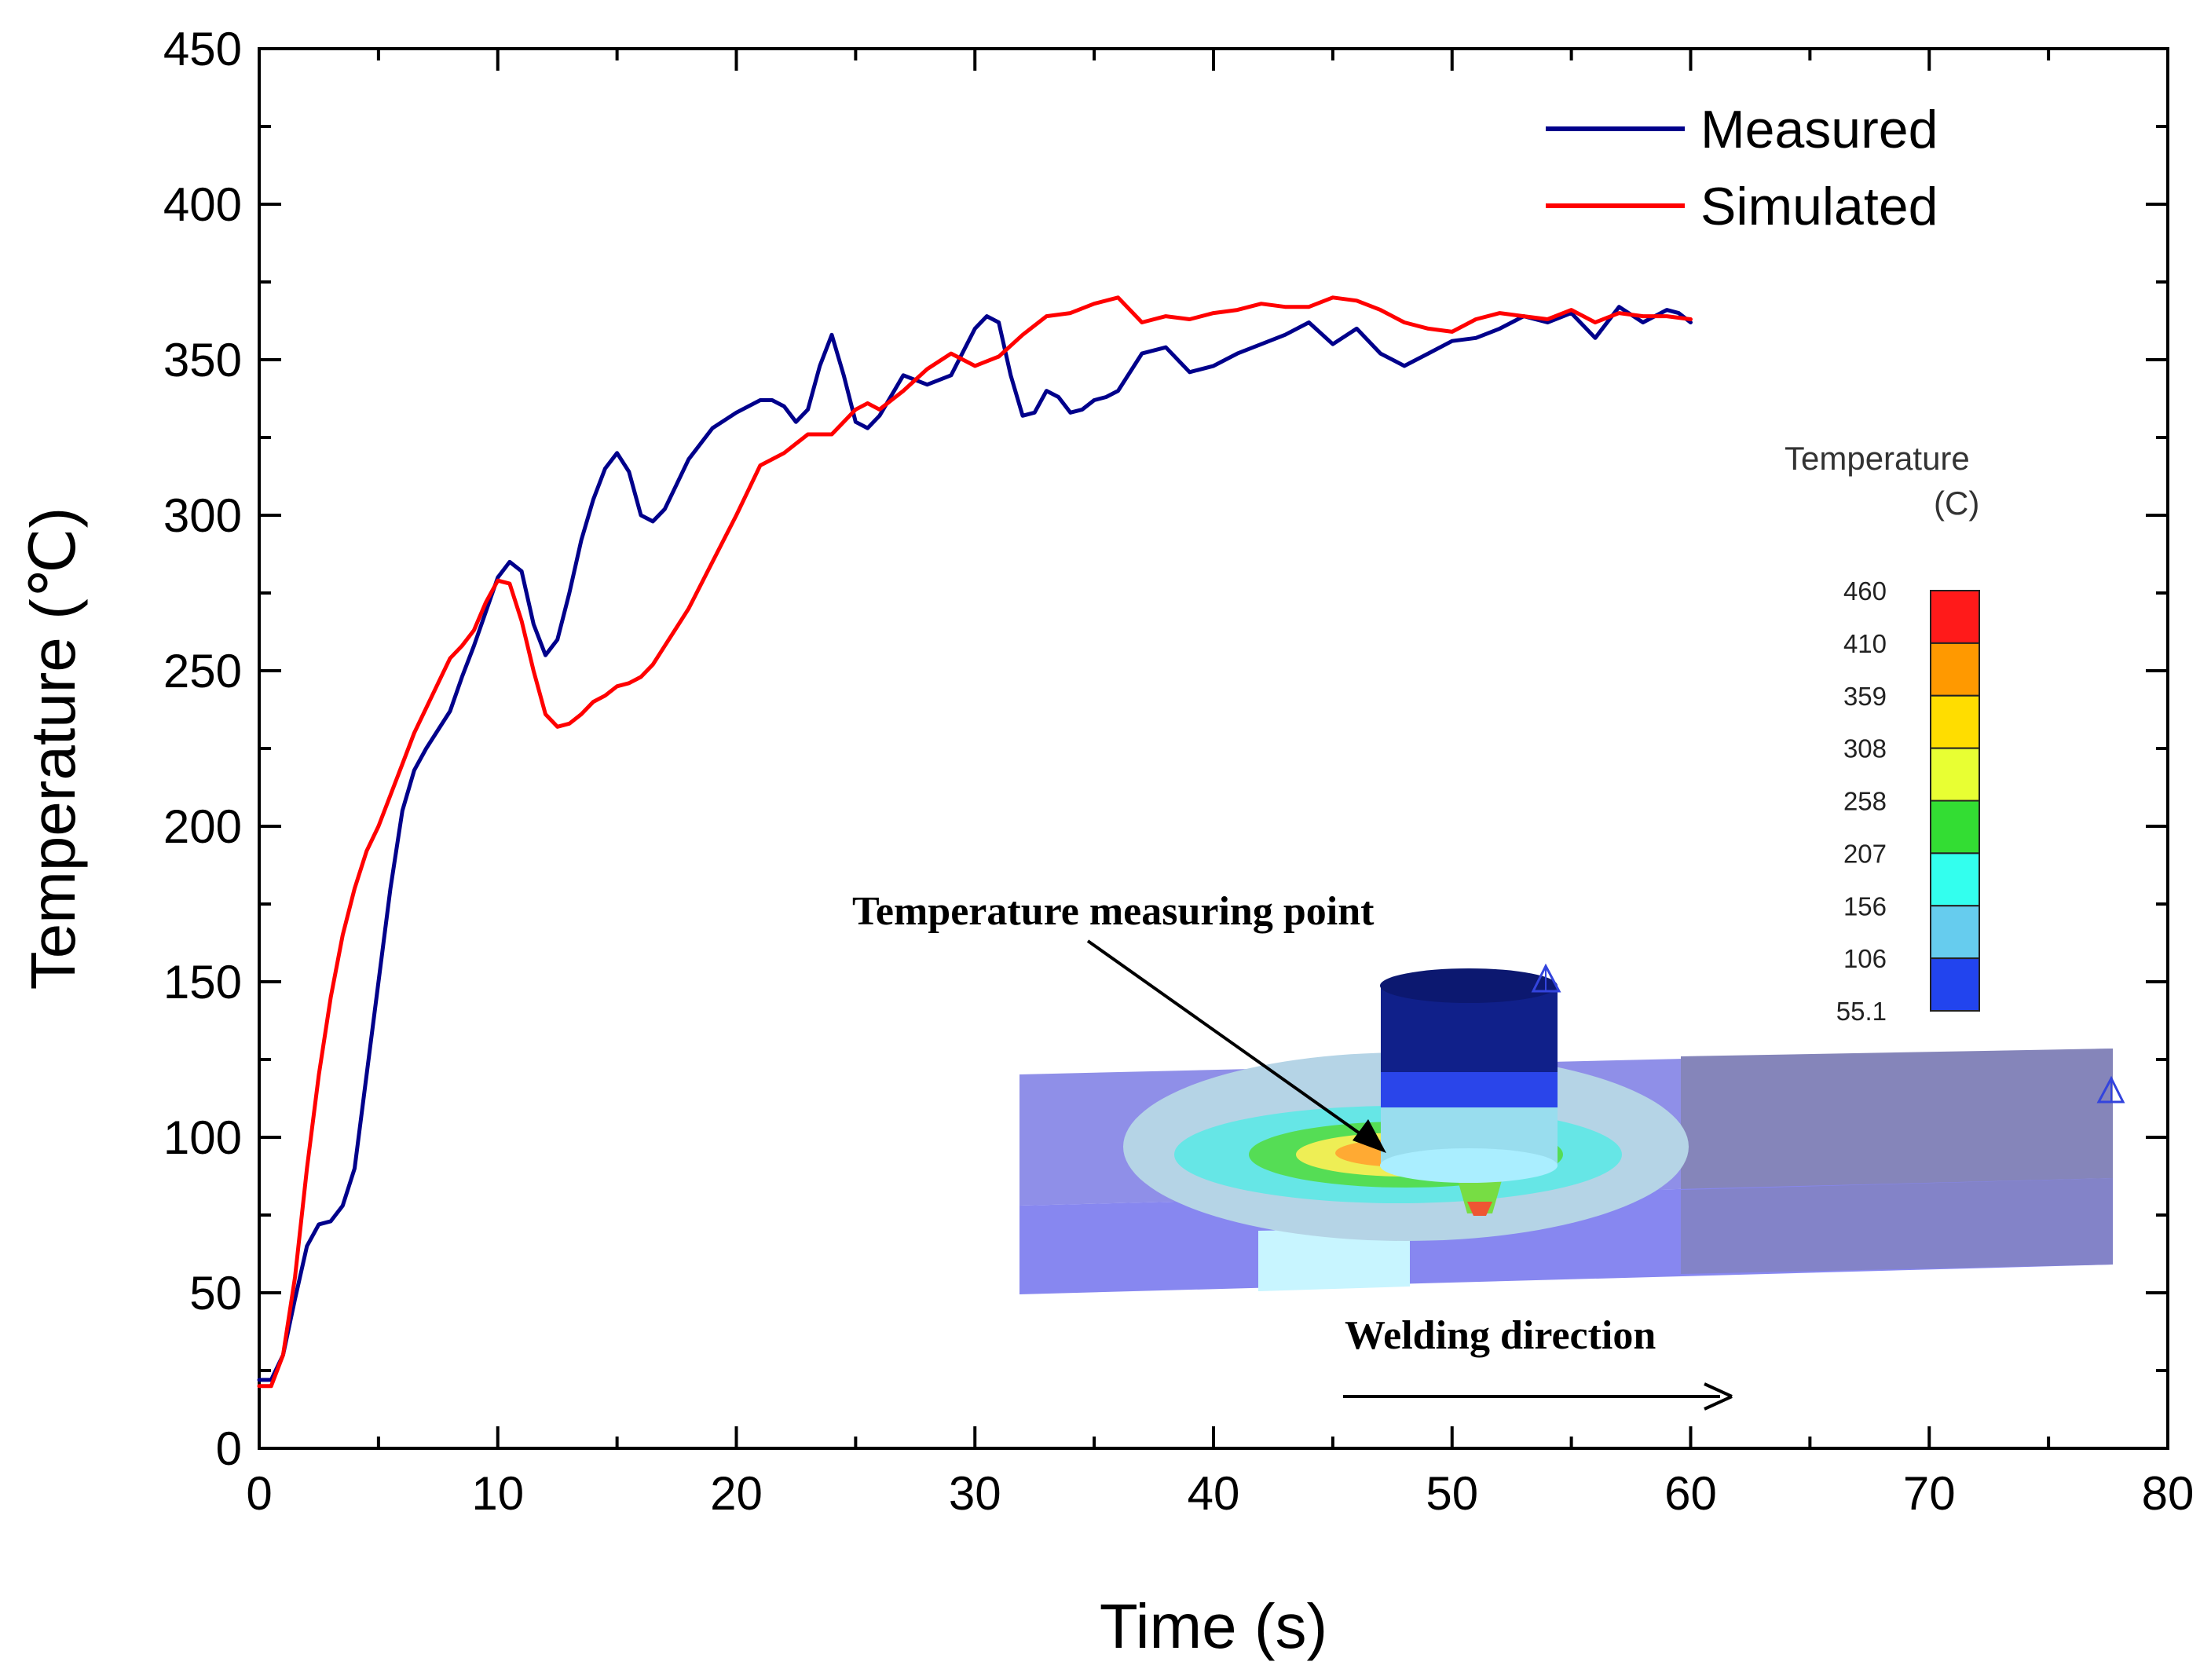 The width and height of the screenshot is (2211, 1680). What do you see at coordinates (229, 1448) in the screenshot?
I see `y-tick-label: 0` at bounding box center [229, 1448].